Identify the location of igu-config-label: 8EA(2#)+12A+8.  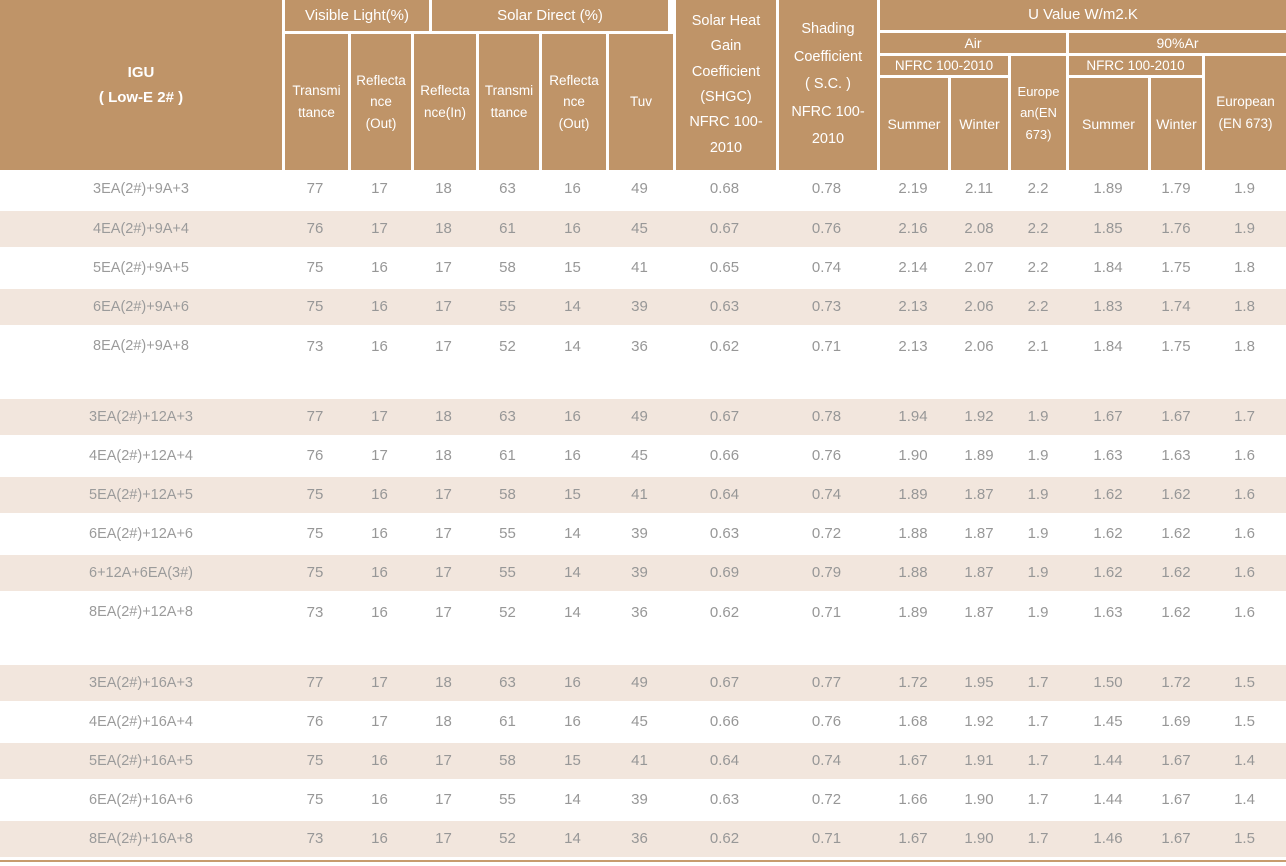
(141, 611).